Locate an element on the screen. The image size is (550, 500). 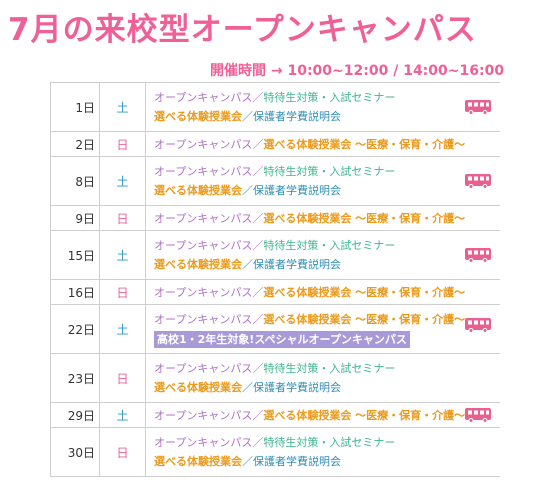
special-open-campus-banner: 高校1・2年生対象!スペシャルオープンキャンパス is located at coordinates (282, 339).